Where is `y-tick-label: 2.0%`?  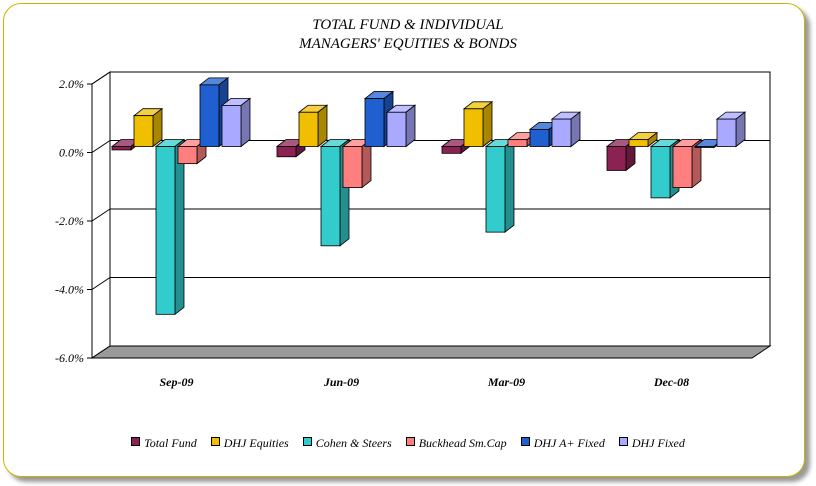 y-tick-label: 2.0% is located at coordinates (71, 84).